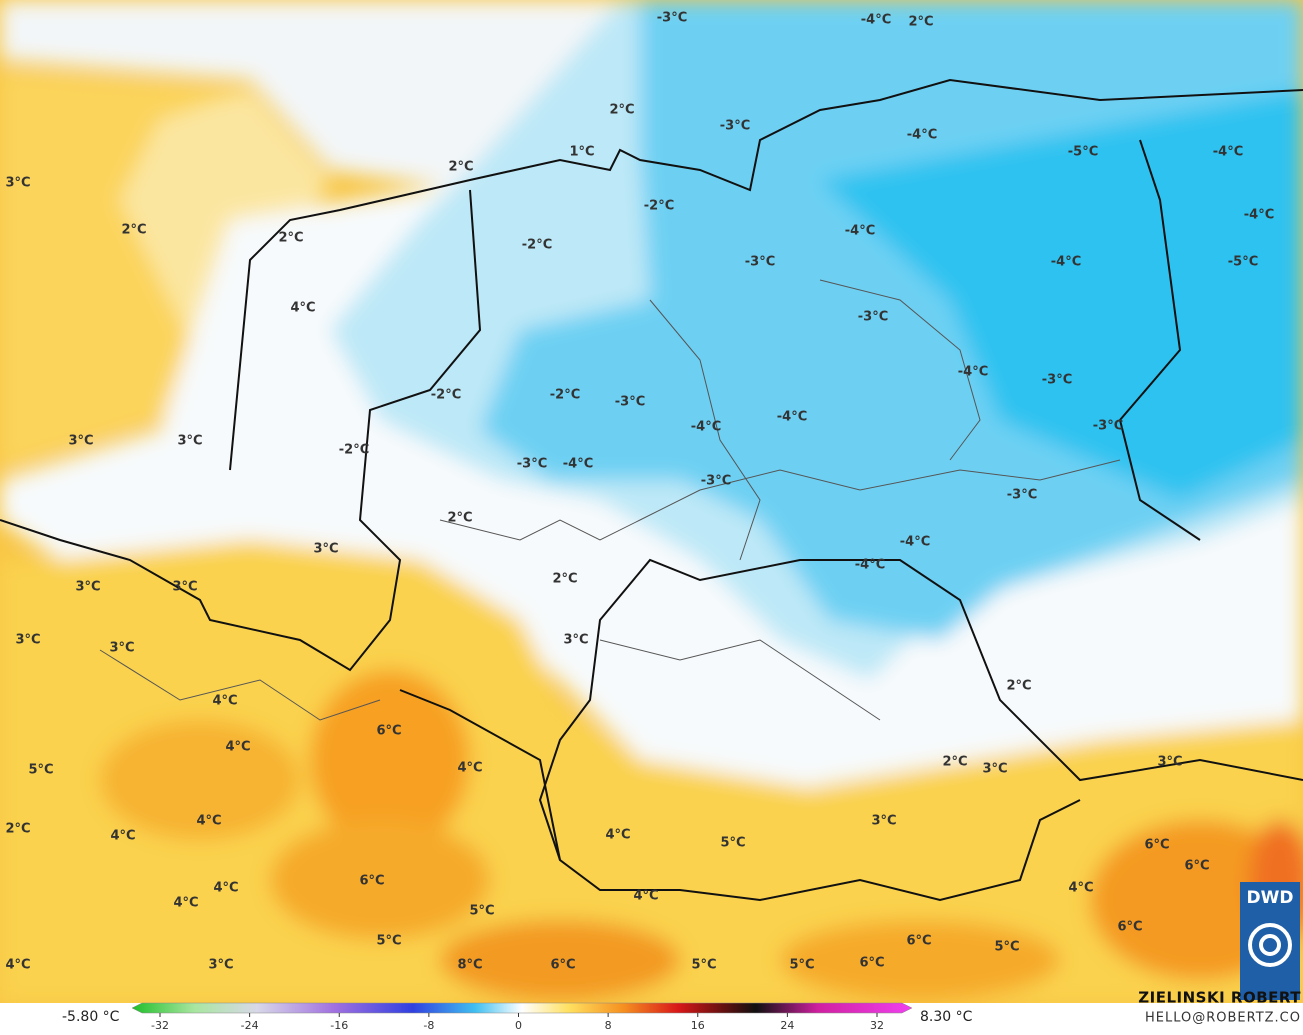  I want to click on dwd-logo: DWD, so click(1270, 941).